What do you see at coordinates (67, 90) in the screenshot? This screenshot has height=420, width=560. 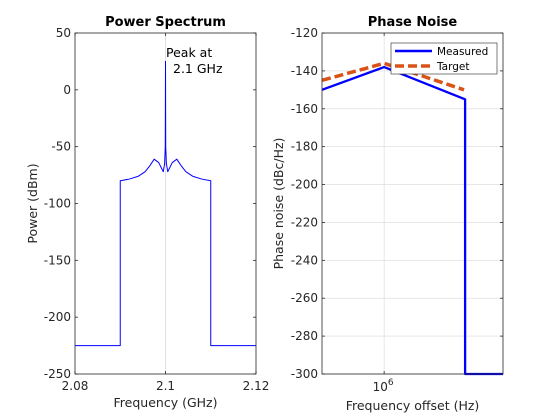 I see `y-tick-label: 0` at bounding box center [67, 90].